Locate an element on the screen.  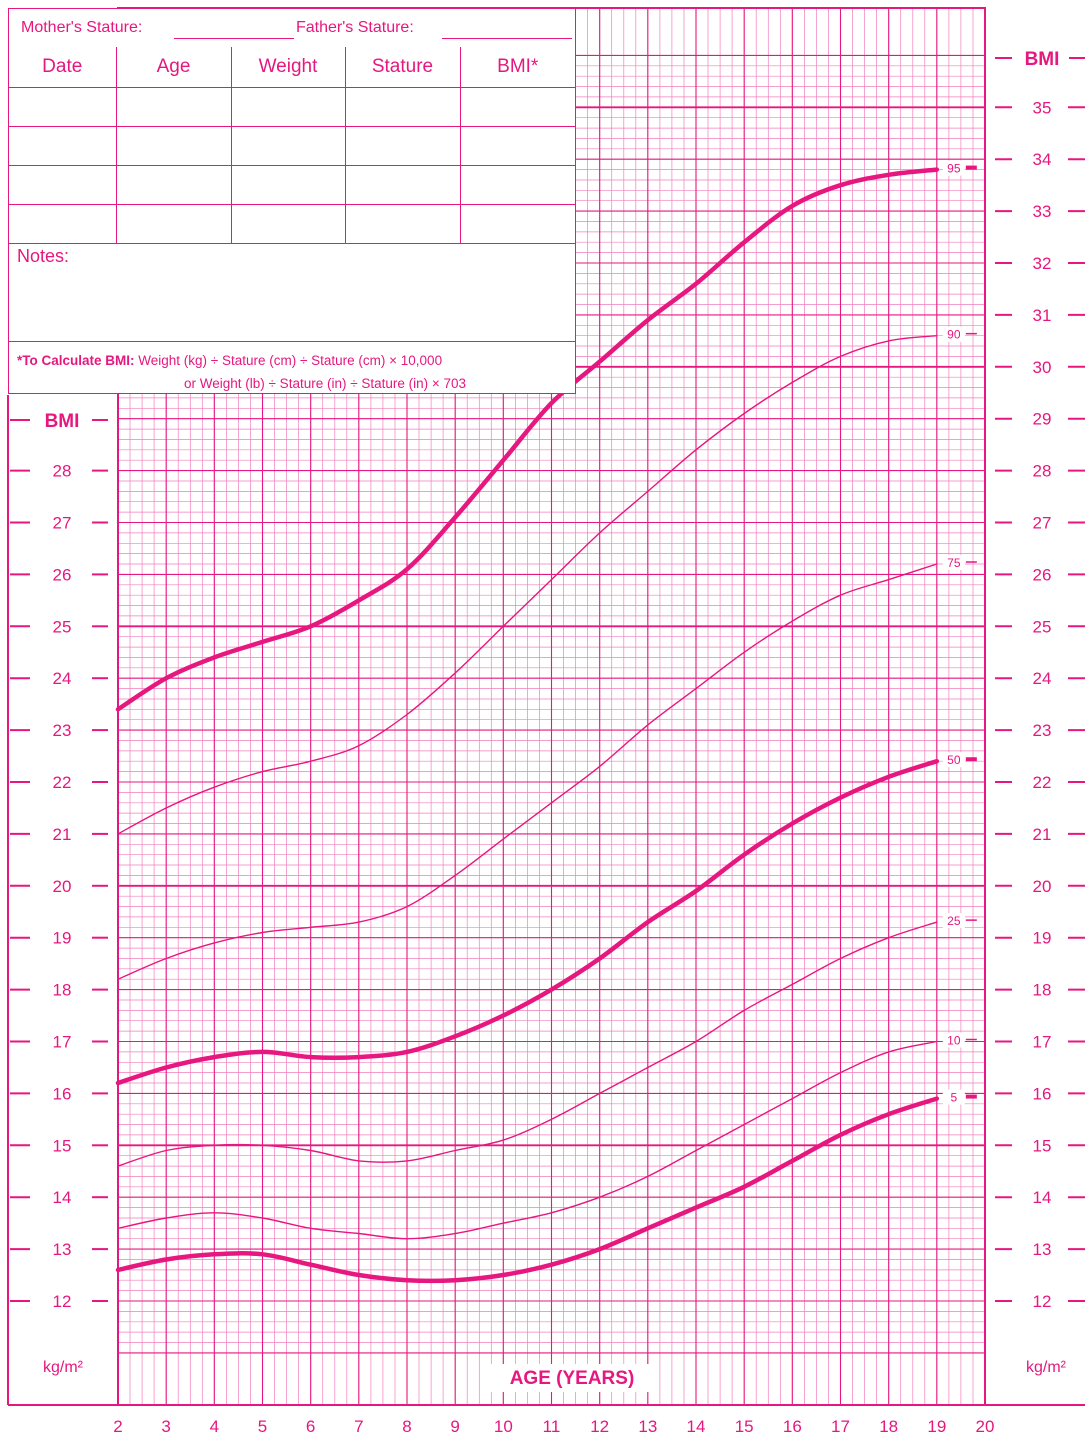
notes-label: Notes: is located at coordinates (43, 256).